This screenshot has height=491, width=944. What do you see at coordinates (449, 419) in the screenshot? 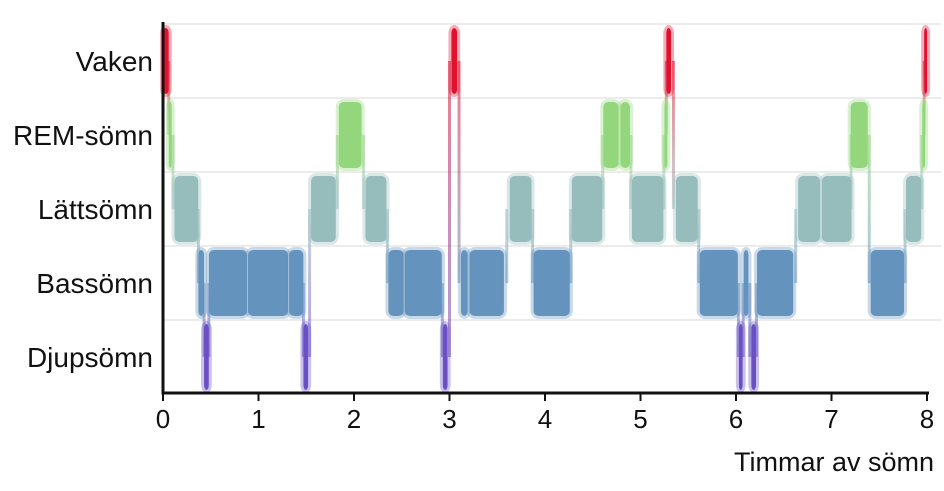
I see `x-tick-label-3: 3` at bounding box center [449, 419].